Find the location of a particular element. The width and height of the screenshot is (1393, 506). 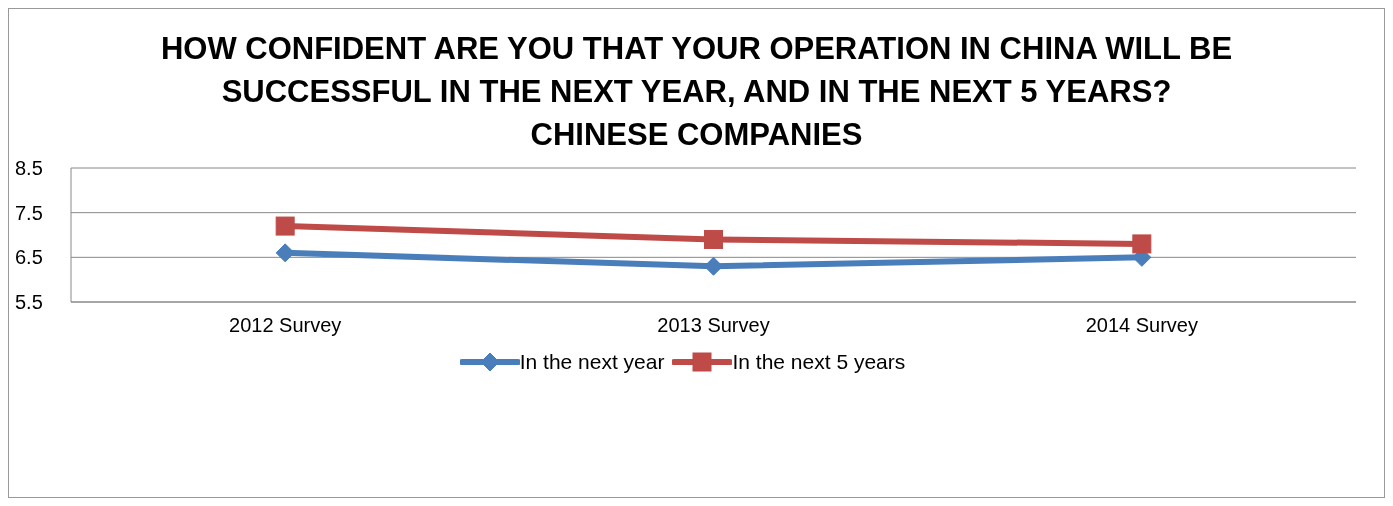

legend-label: In the next year is located at coordinates (592, 362).